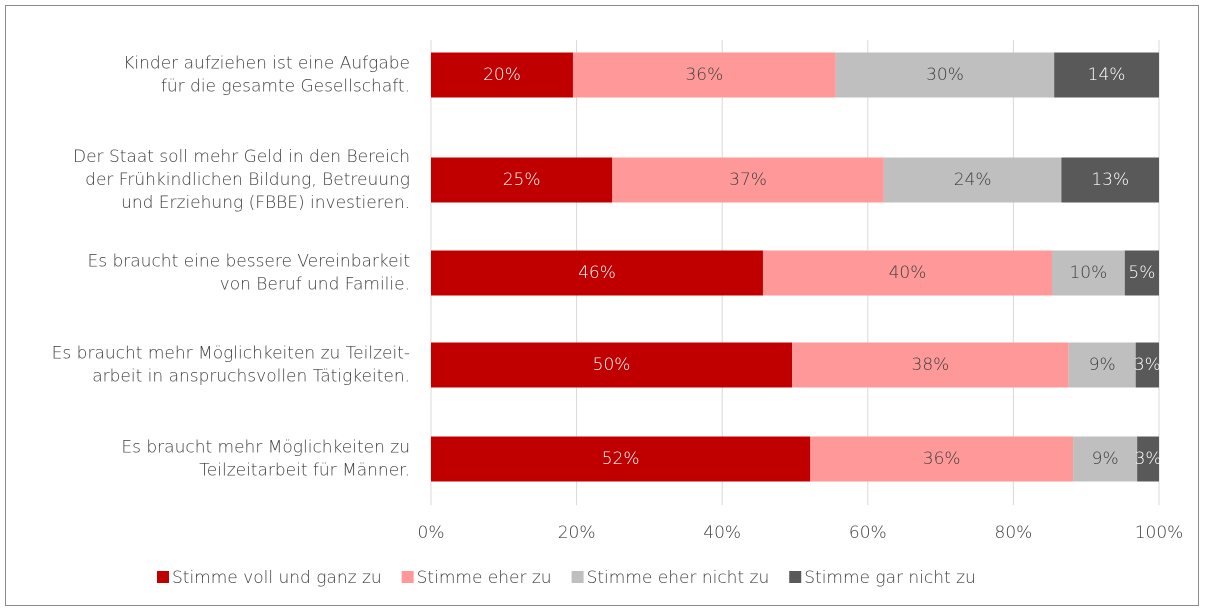 This screenshot has width=1205, height=612. I want to click on data-label: 25%, so click(522, 180).